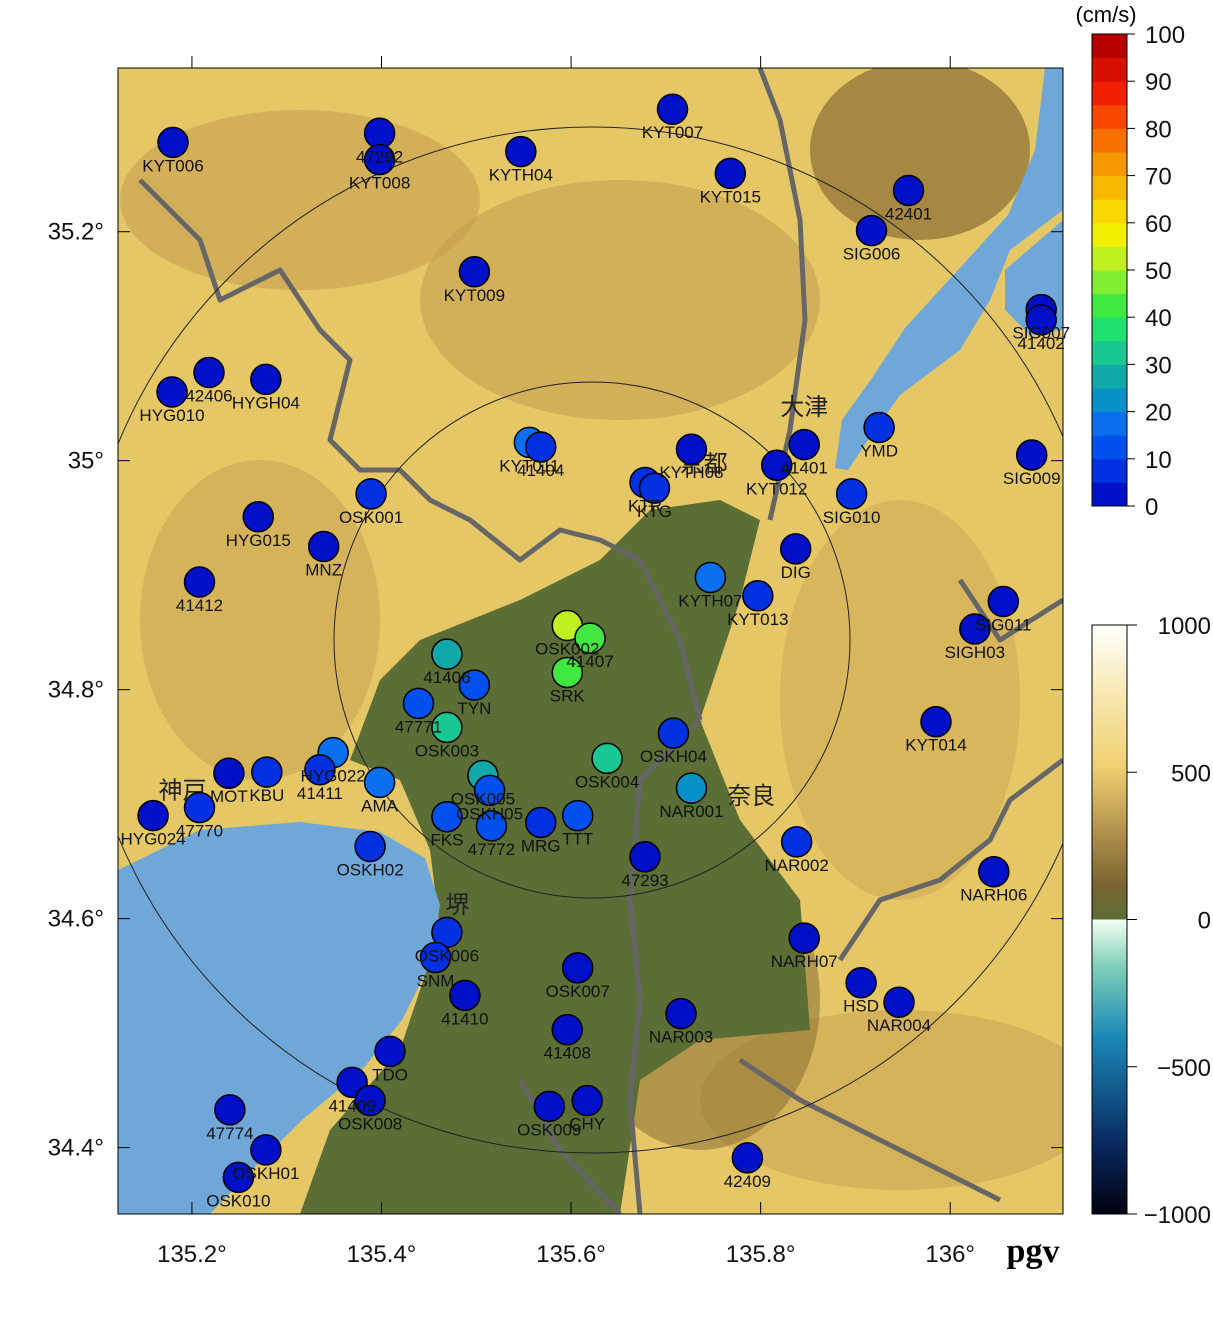 This screenshot has height=1338, width=1213. I want to click on station-label: HYG010, so click(171, 415).